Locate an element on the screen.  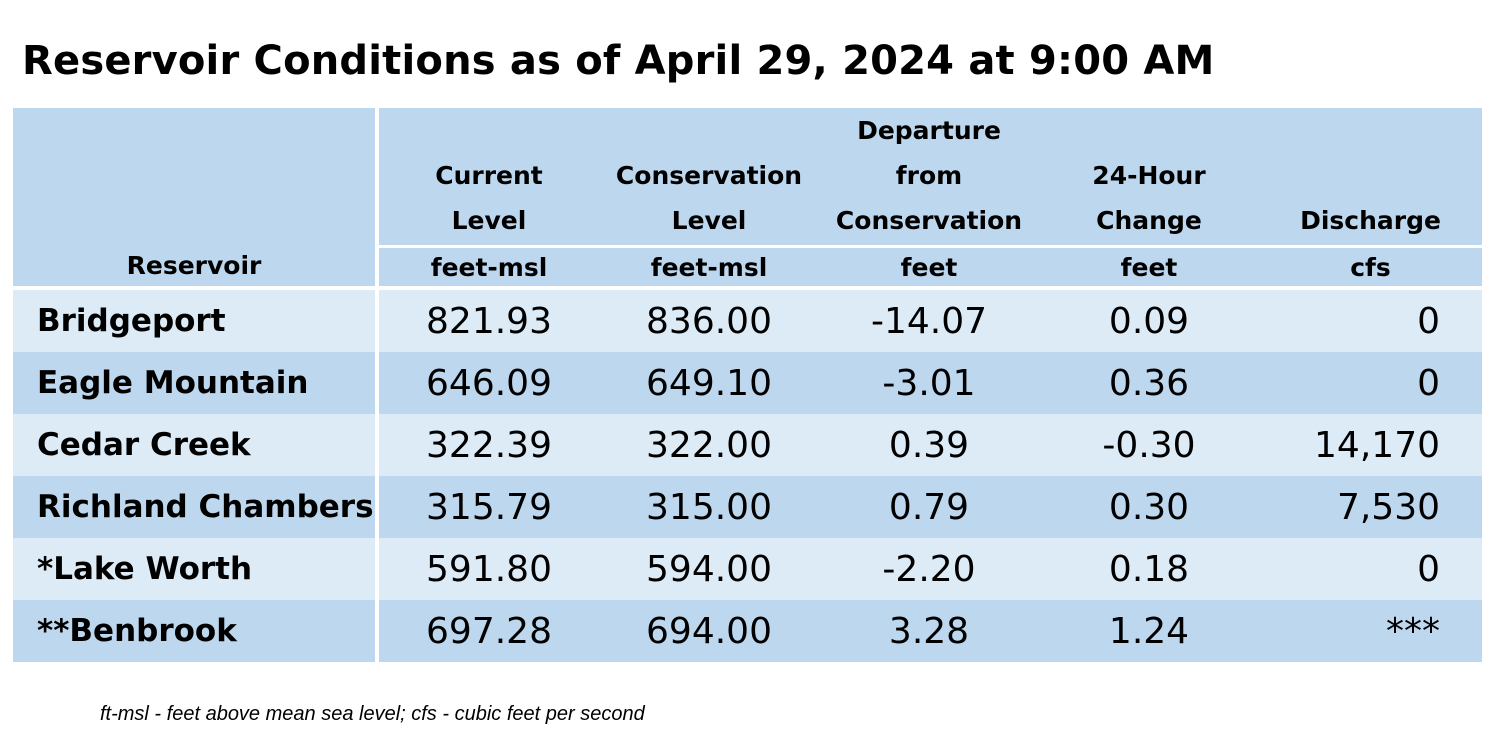
departure-value: -14.07 is located at coordinates (929, 321).